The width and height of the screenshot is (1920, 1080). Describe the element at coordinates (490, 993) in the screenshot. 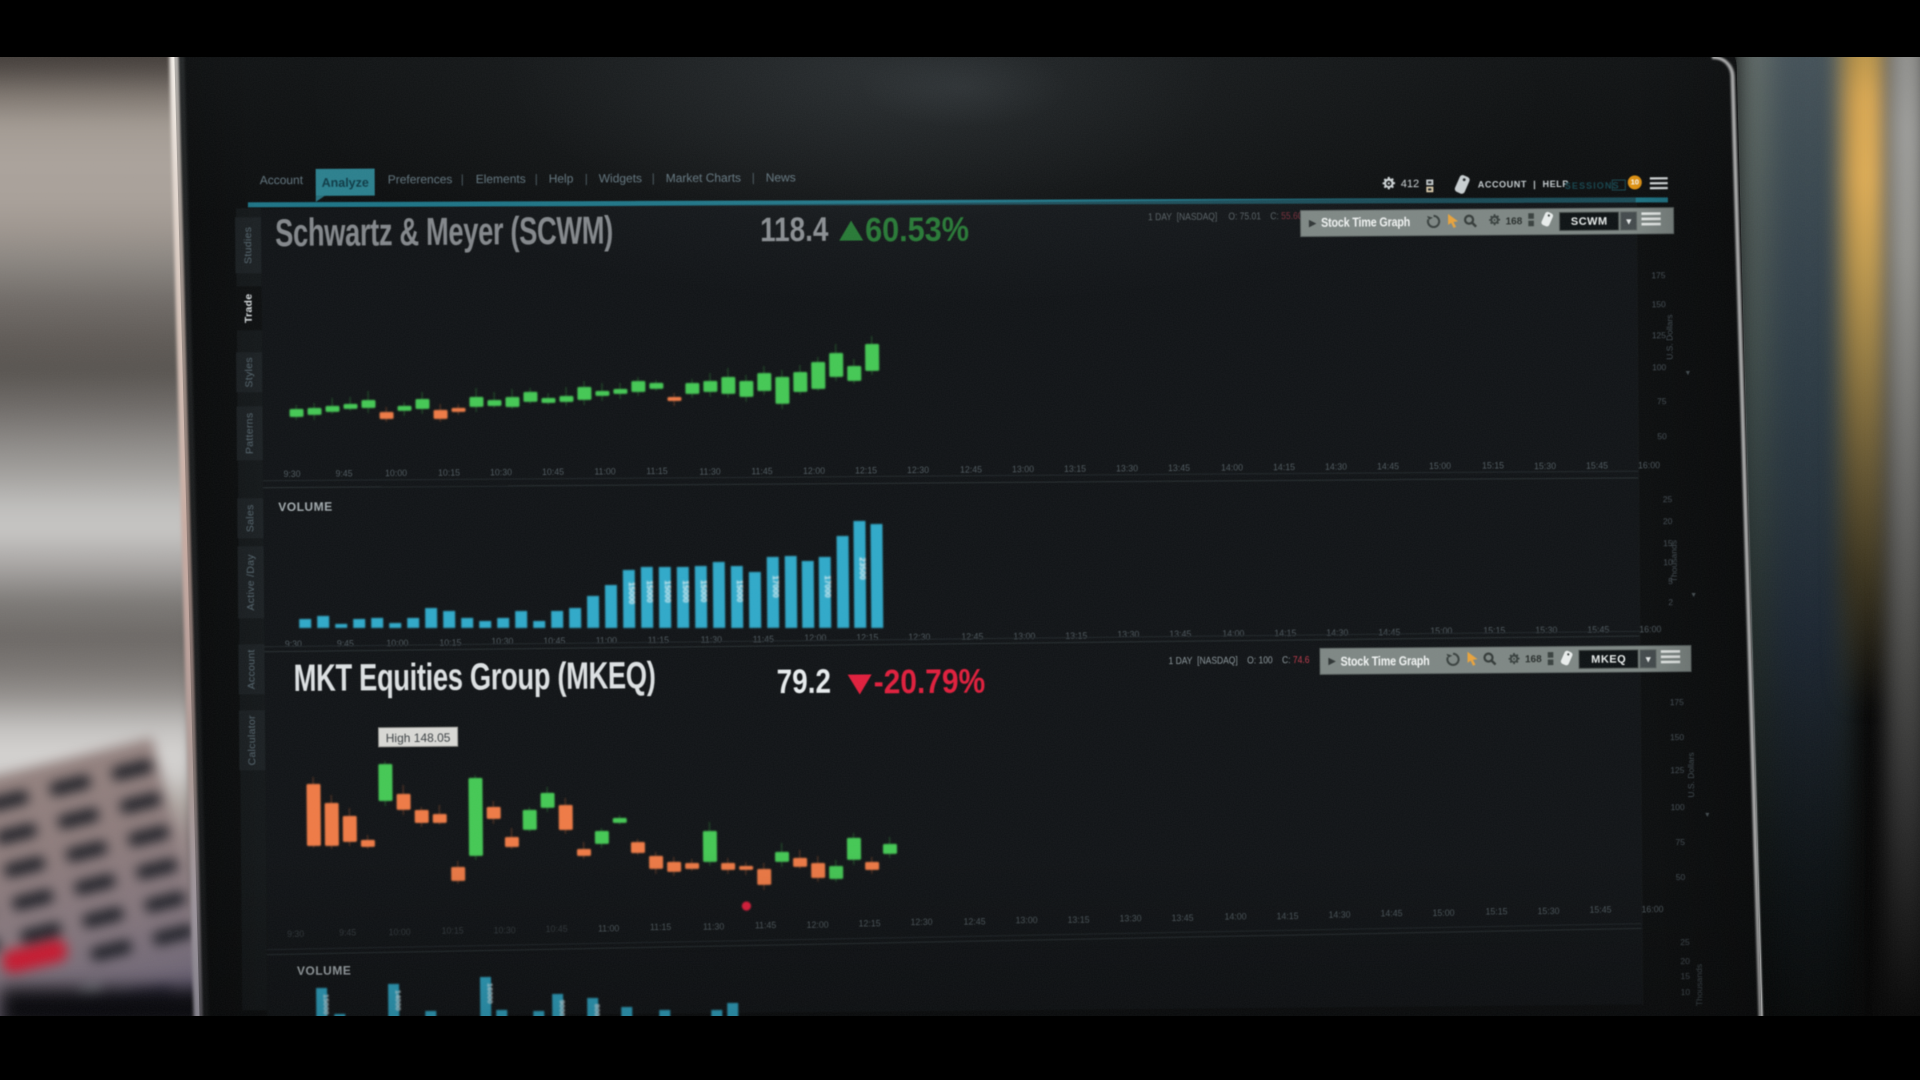

I see `svg-text: 16000` at that location.